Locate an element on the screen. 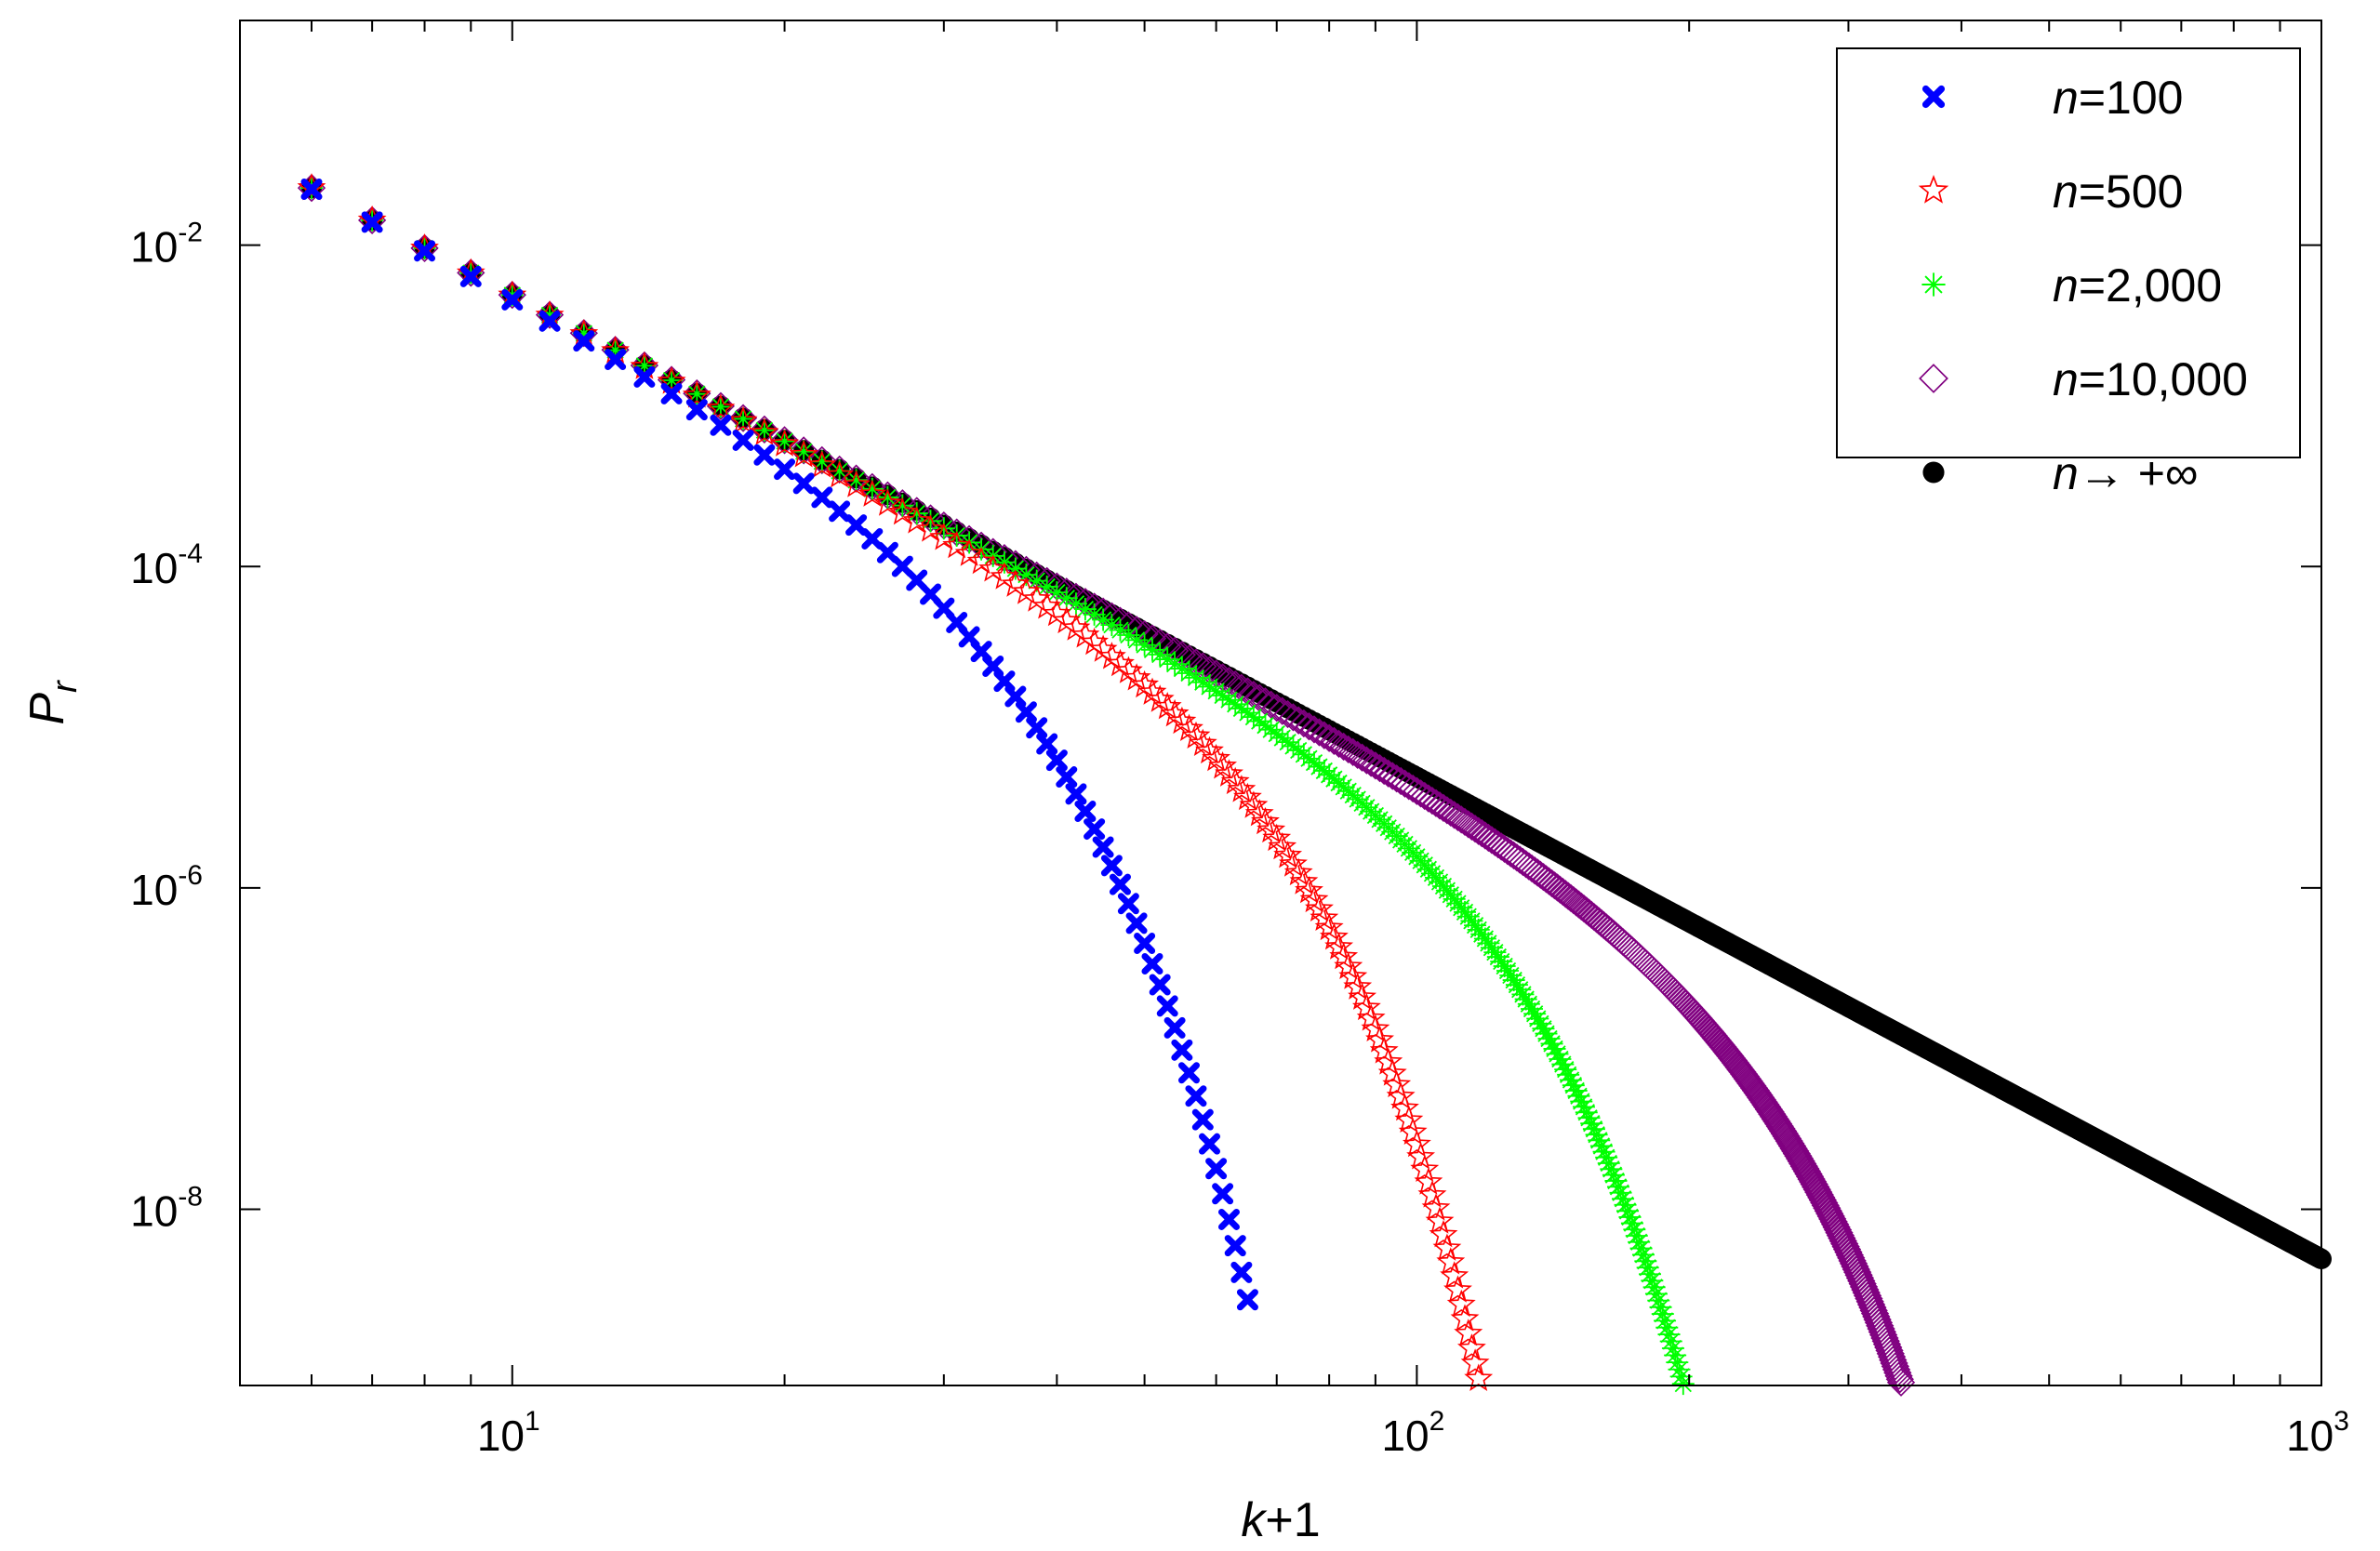  x-tick-label: 10³ is located at coordinates (2317, 1433).